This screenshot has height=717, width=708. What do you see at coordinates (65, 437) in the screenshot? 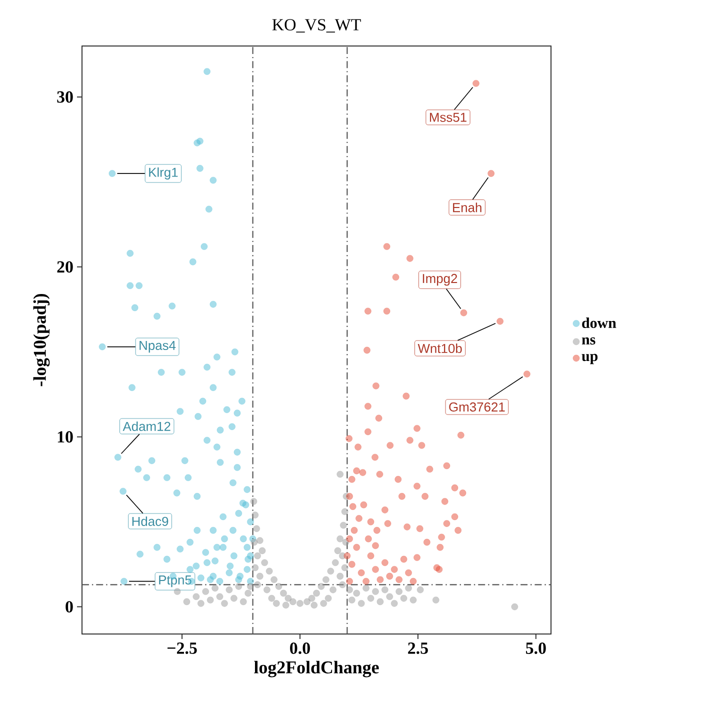
I see `y-tick-label: 10` at bounding box center [65, 437].